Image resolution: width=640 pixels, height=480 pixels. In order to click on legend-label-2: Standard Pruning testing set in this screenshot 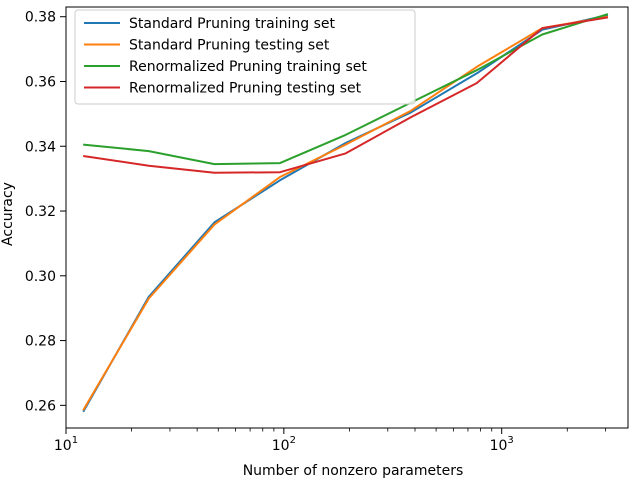, I will do `click(229, 46)`.